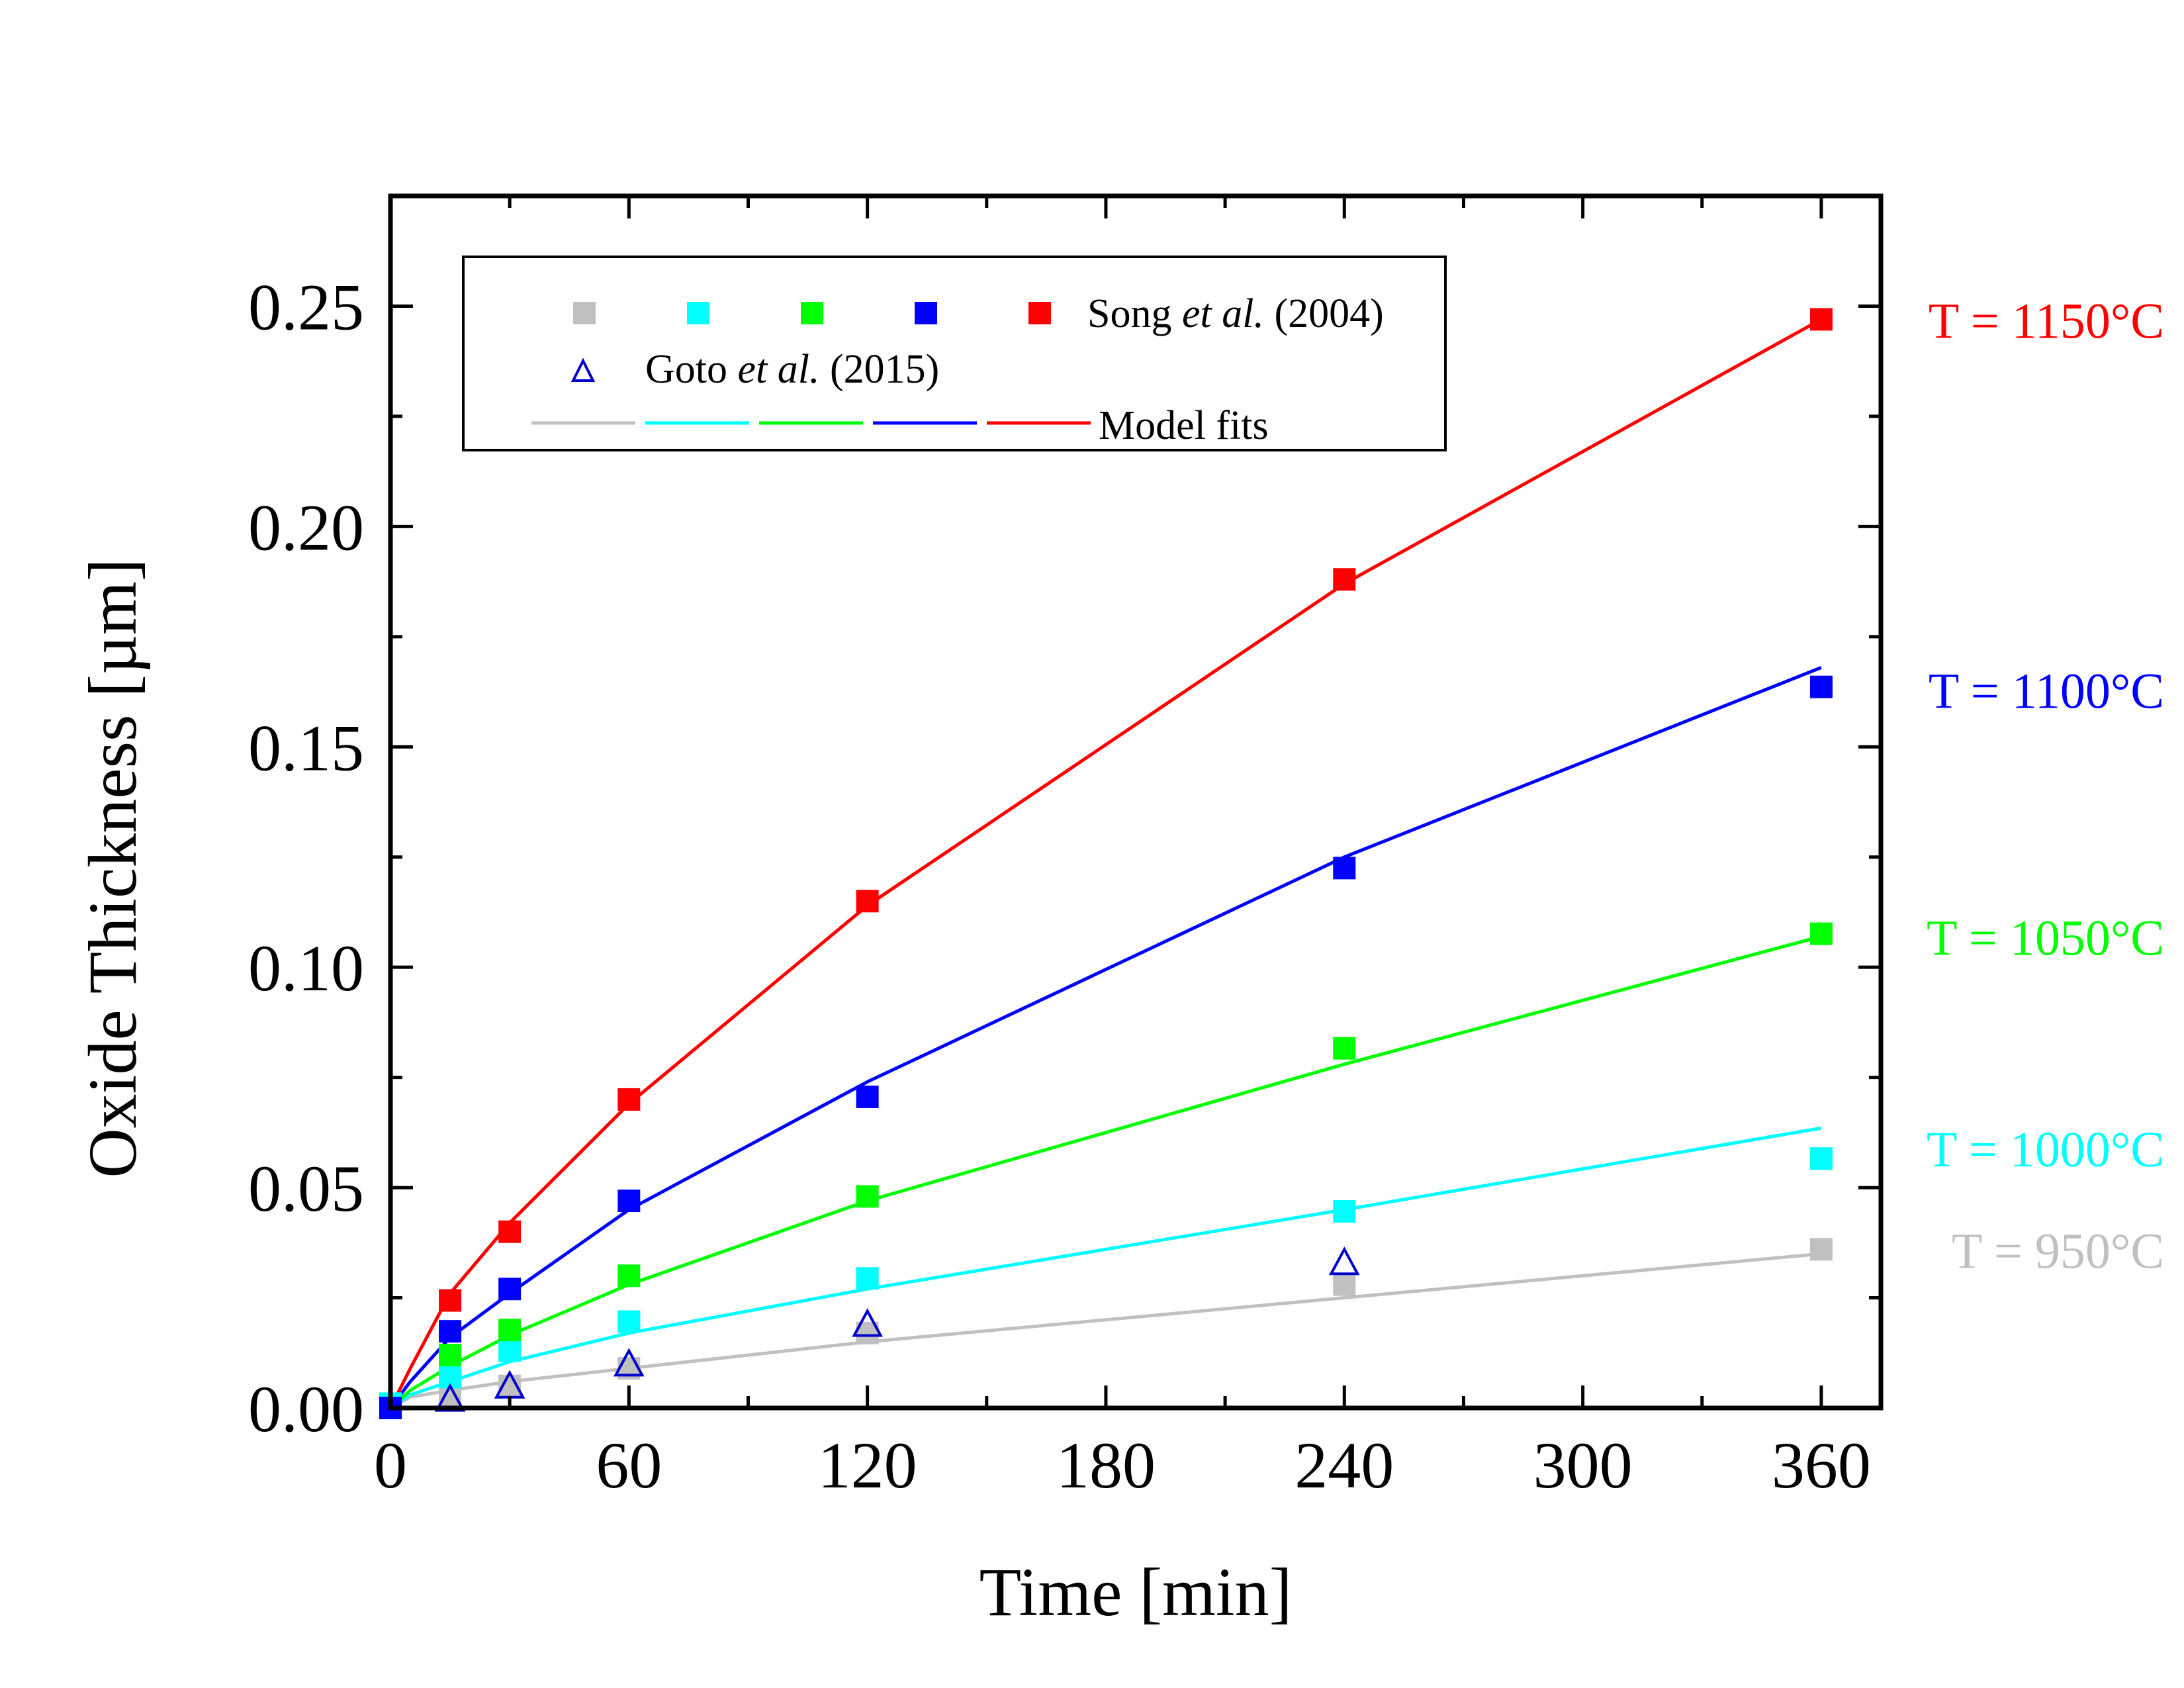  What do you see at coordinates (306, 1409) in the screenshot?
I see `y-tick-label: 0.00` at bounding box center [306, 1409].